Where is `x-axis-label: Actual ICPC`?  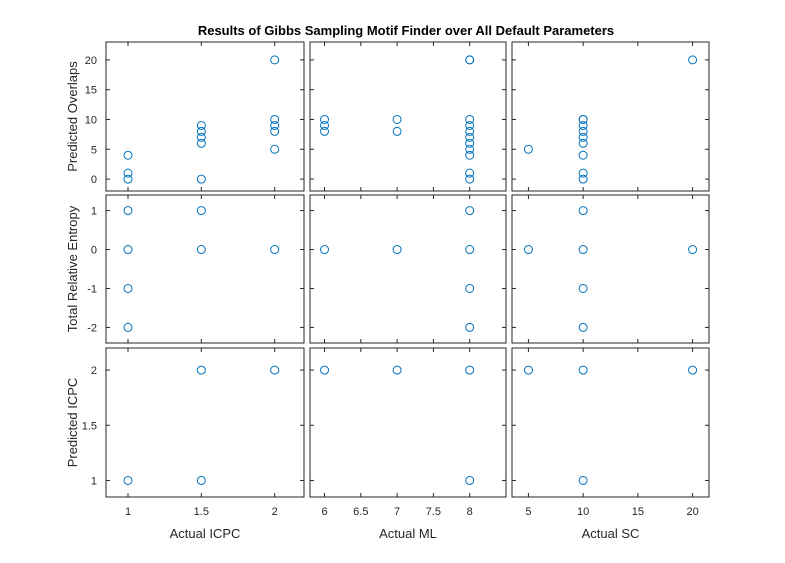 x-axis-label: Actual ICPC is located at coordinates (205, 533).